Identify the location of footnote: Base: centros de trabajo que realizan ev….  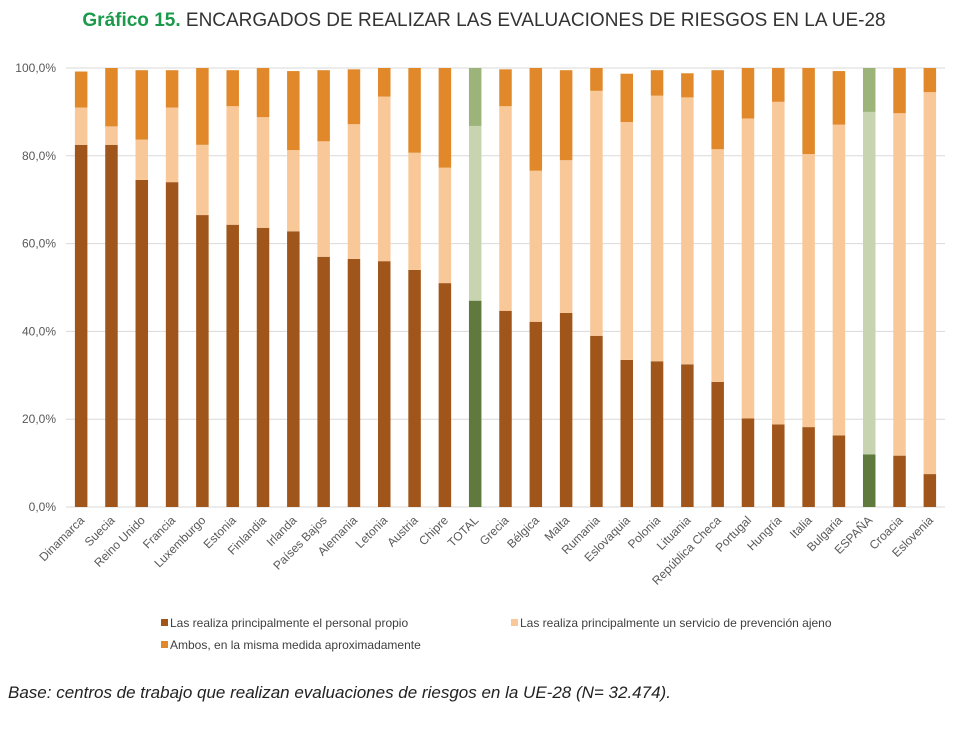
(339, 692).